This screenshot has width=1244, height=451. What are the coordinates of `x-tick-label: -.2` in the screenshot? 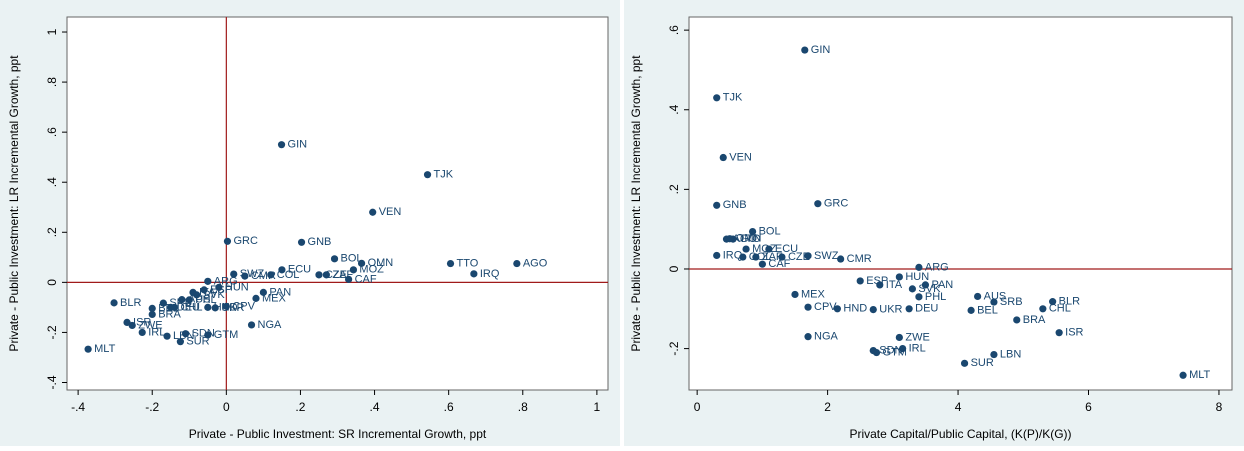 It's located at (152, 407).